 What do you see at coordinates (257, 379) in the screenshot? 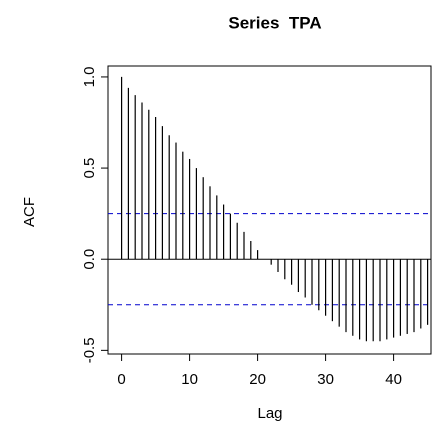
I see `x-tick-label: 20` at bounding box center [257, 379].